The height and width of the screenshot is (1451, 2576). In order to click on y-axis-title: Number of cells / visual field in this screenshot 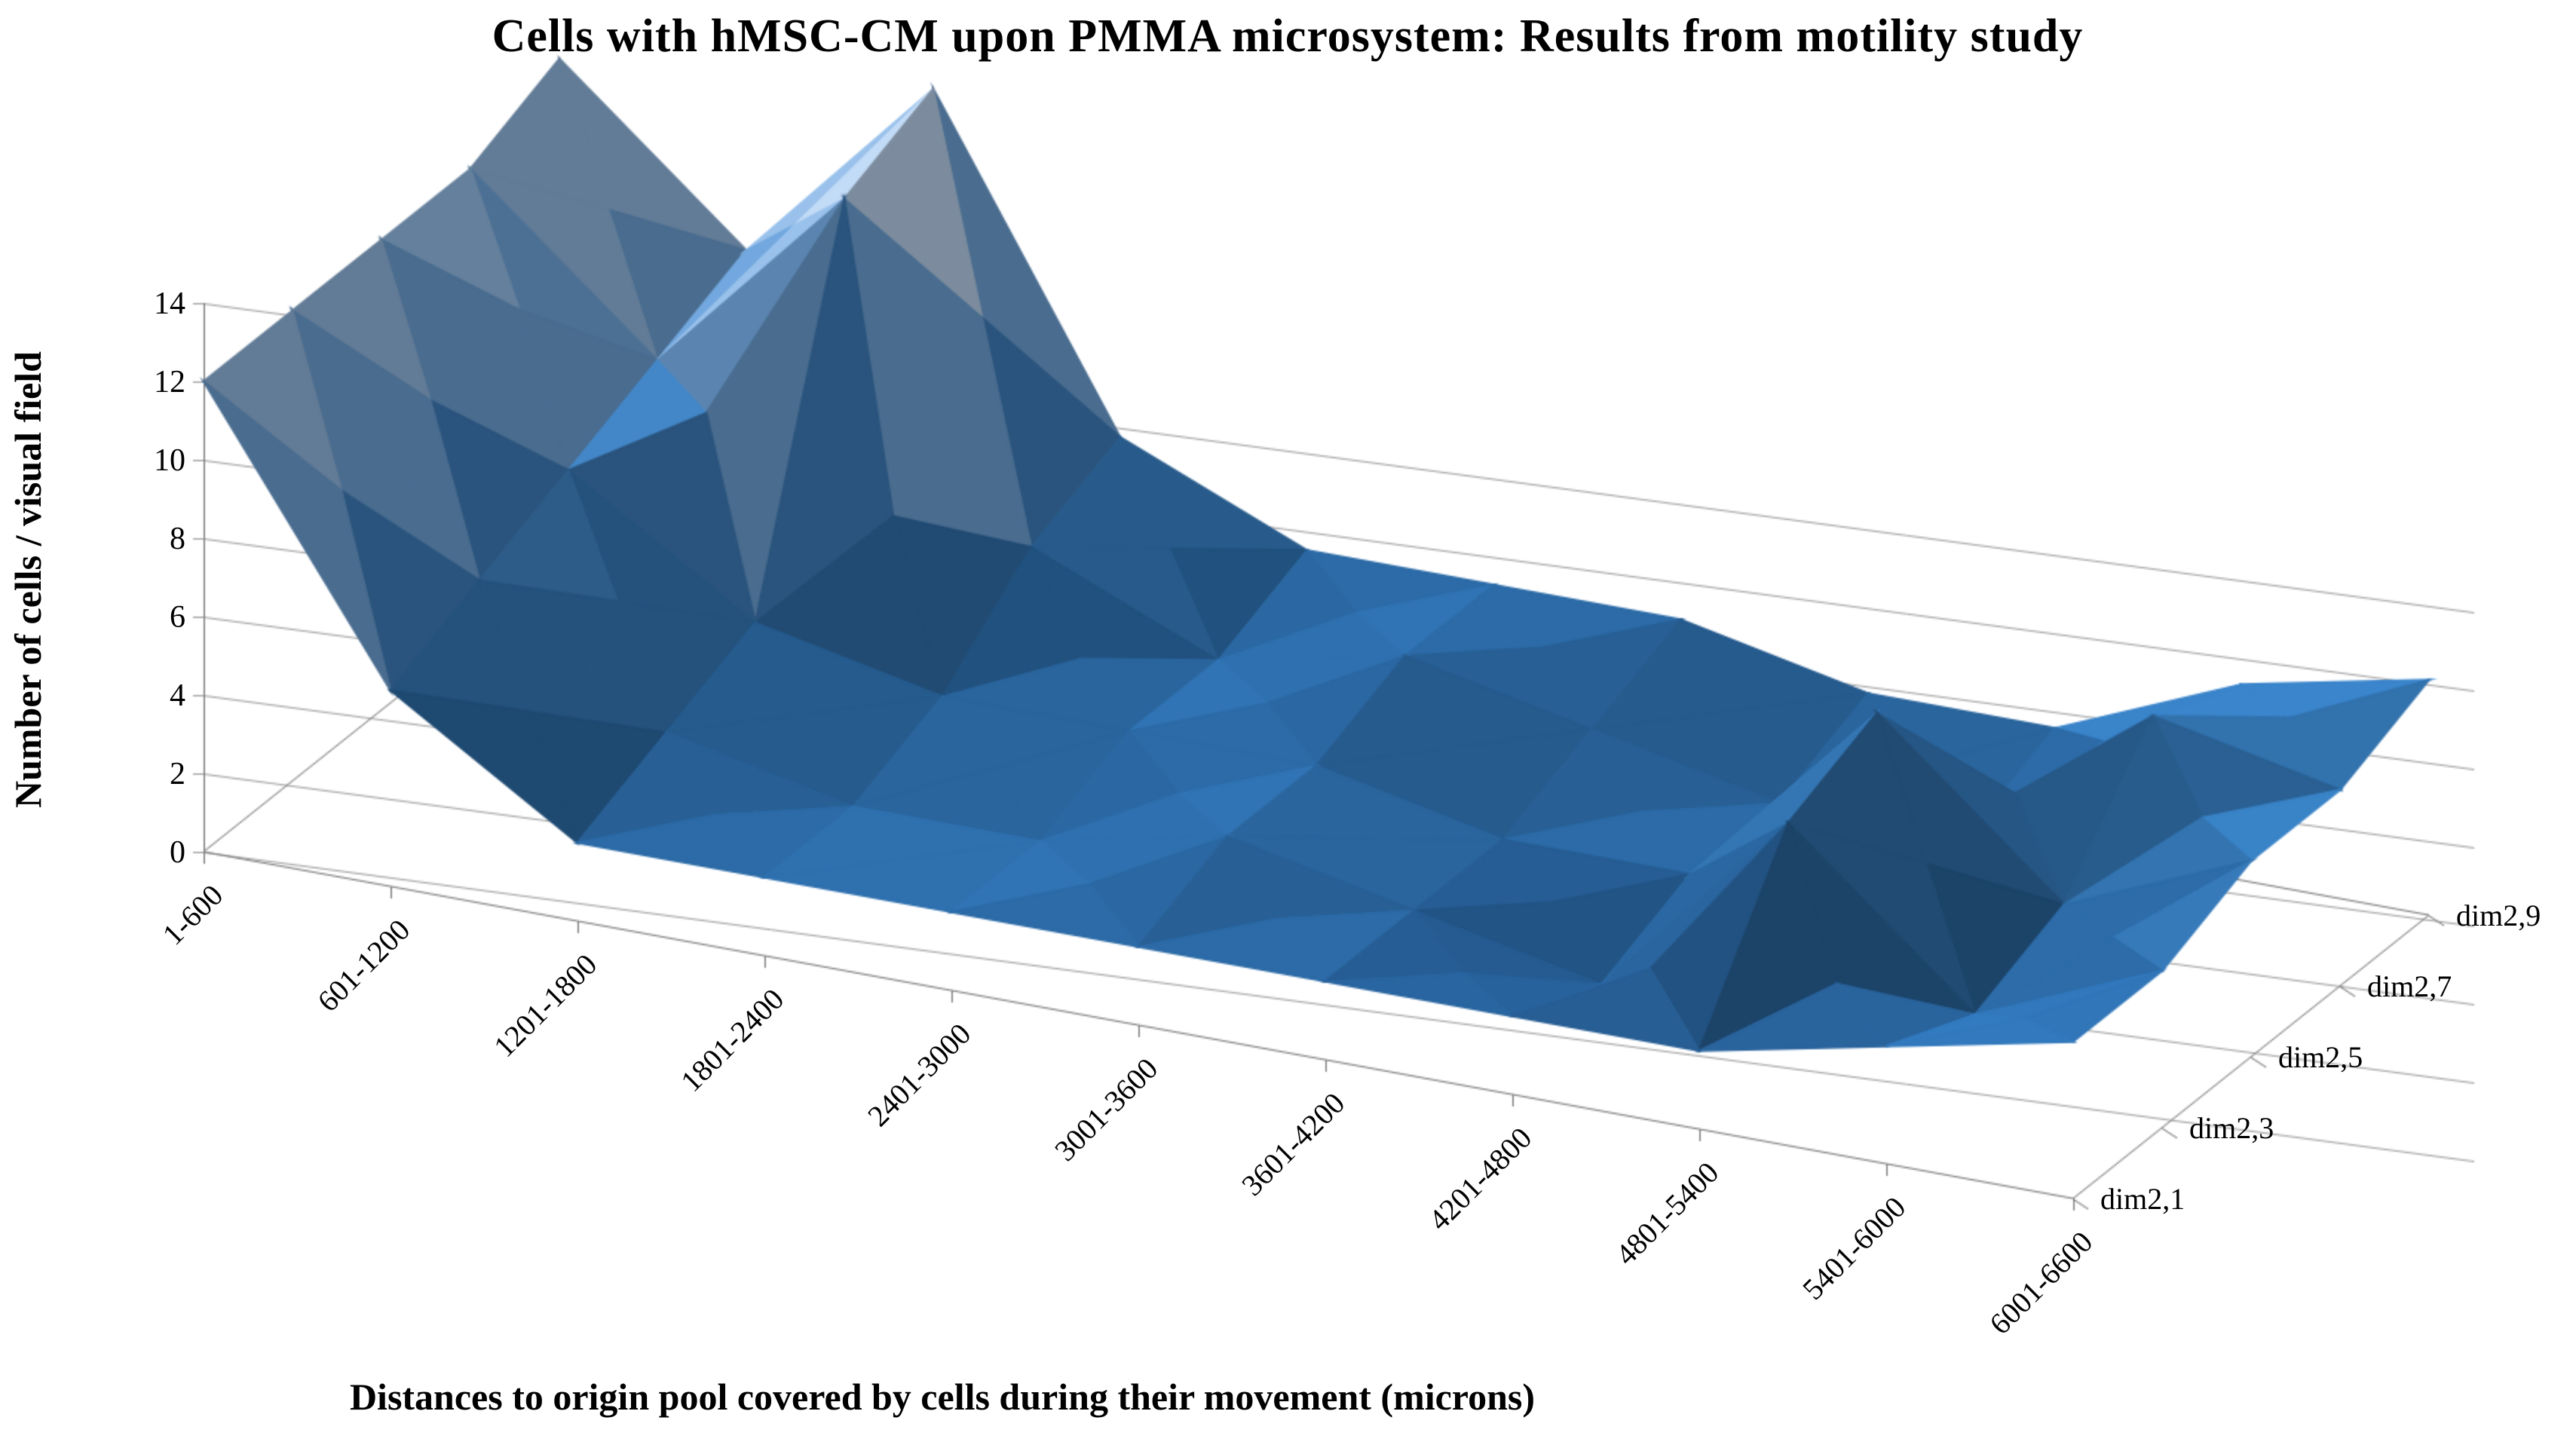, I will do `click(30, 580)`.